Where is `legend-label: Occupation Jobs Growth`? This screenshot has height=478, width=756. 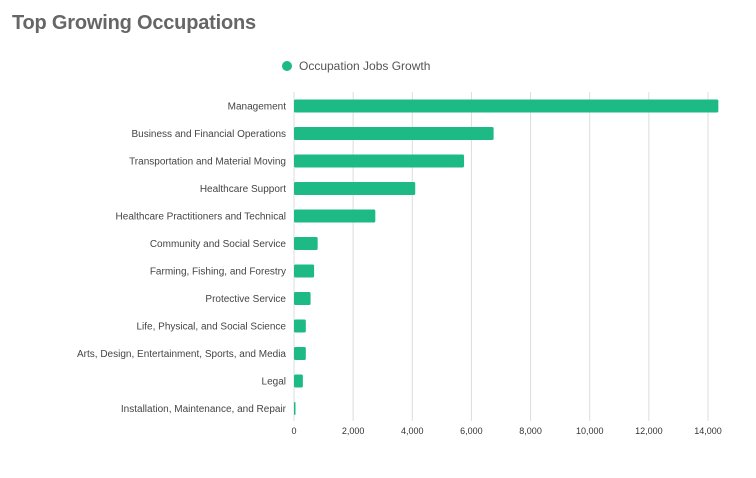 legend-label: Occupation Jobs Growth is located at coordinates (365, 66).